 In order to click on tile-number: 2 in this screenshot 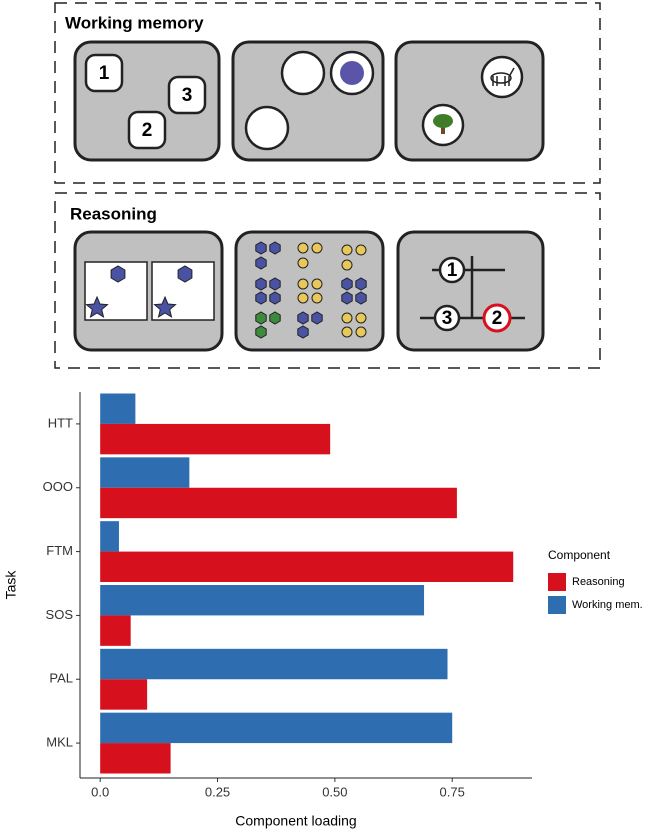, I will do `click(147, 130)`.